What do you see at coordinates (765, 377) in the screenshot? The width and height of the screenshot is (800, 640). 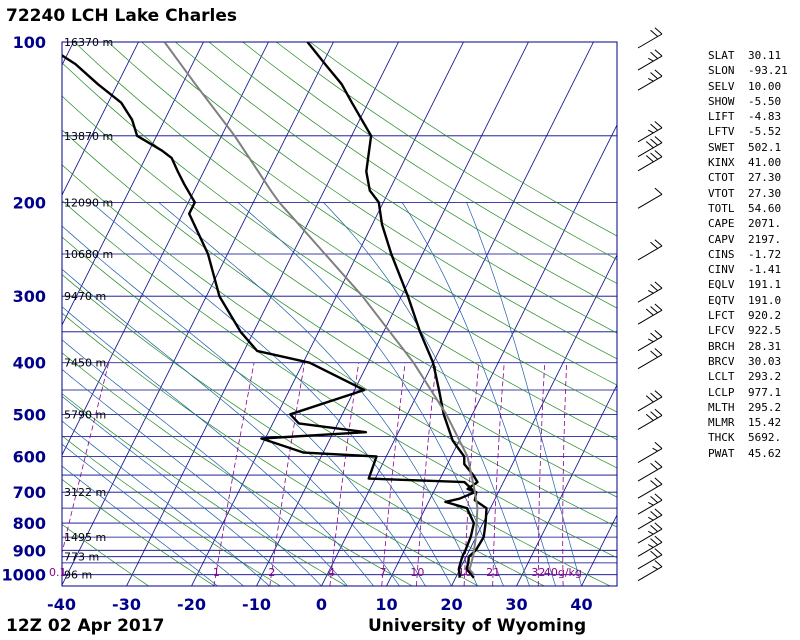 I see `index-value: 293.2` at bounding box center [765, 377].